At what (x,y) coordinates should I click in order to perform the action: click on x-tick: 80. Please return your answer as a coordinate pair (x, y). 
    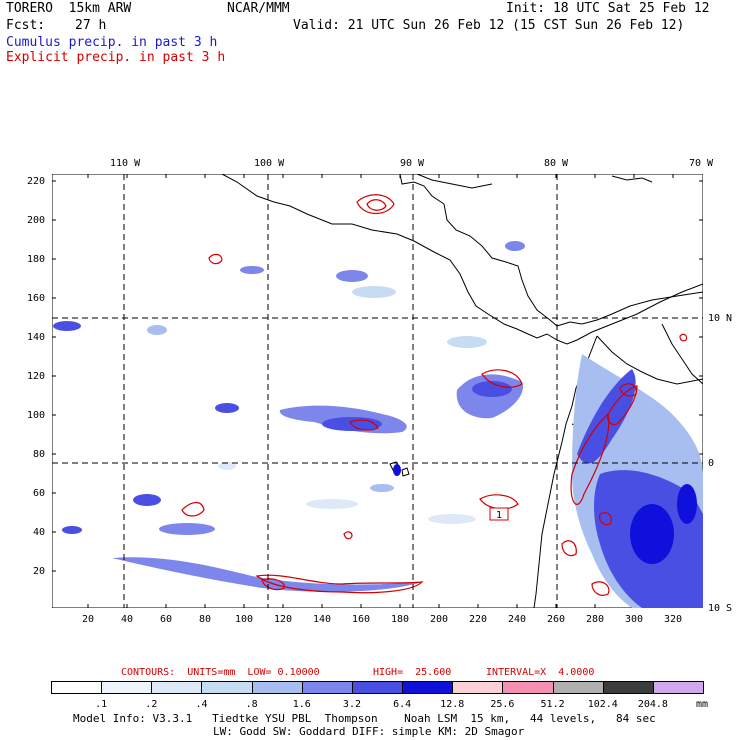
    Looking at the image, I should click on (205, 619).